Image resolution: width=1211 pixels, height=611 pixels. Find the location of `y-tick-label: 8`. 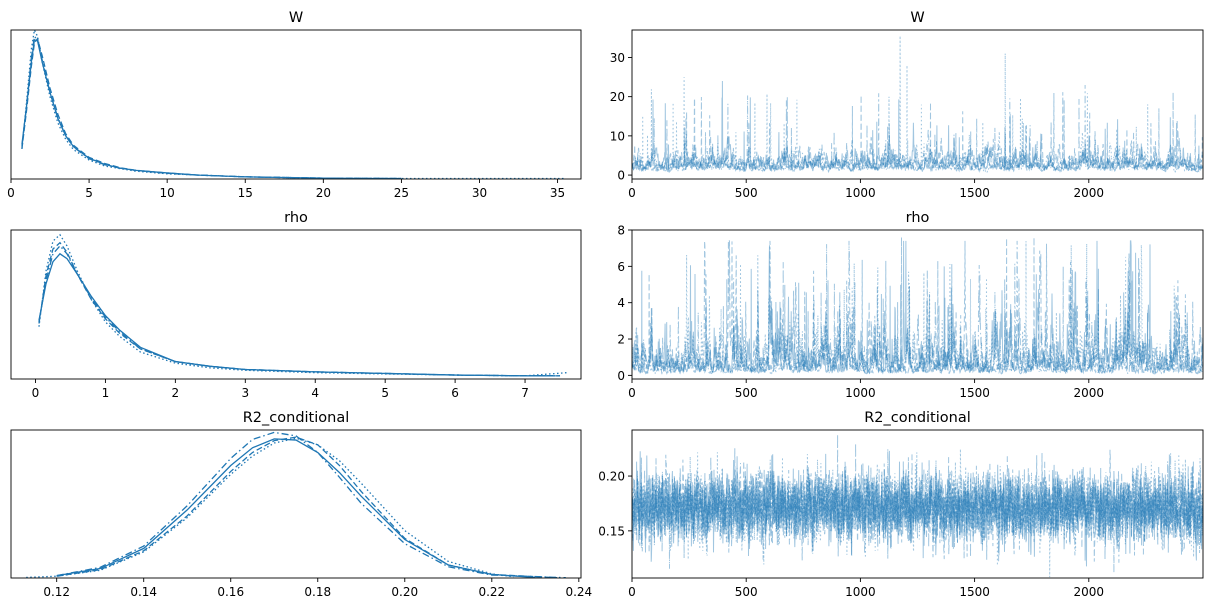

y-tick-label: 8 is located at coordinates (621, 231).